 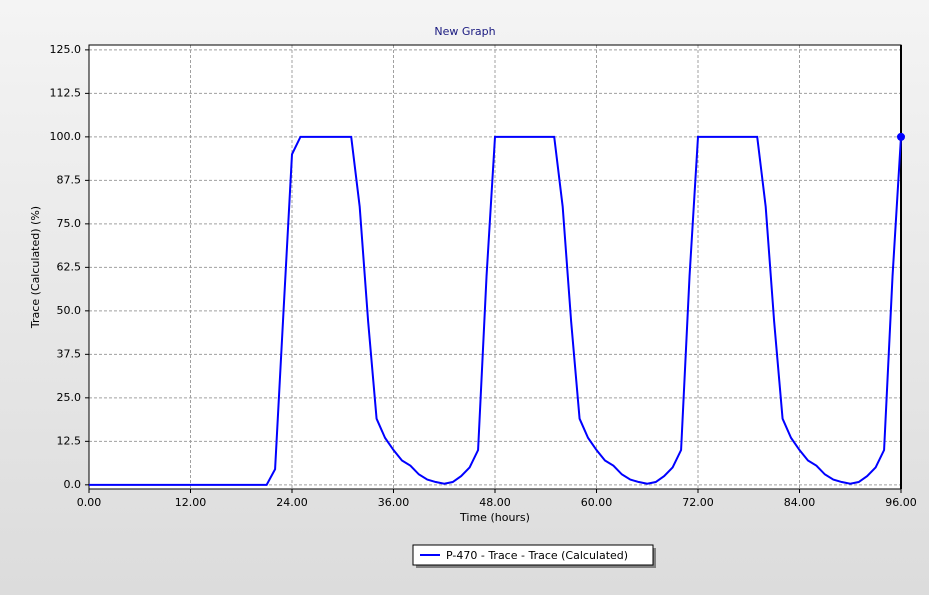 I want to click on end-marker, so click(x=901, y=136).